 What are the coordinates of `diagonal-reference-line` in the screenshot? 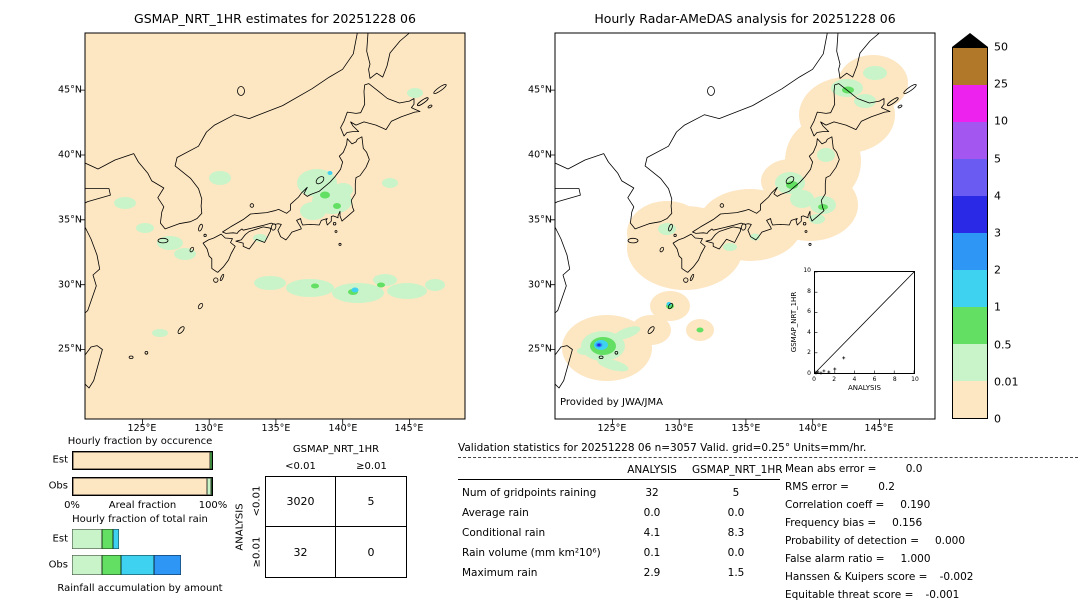 It's located at (864, 322).